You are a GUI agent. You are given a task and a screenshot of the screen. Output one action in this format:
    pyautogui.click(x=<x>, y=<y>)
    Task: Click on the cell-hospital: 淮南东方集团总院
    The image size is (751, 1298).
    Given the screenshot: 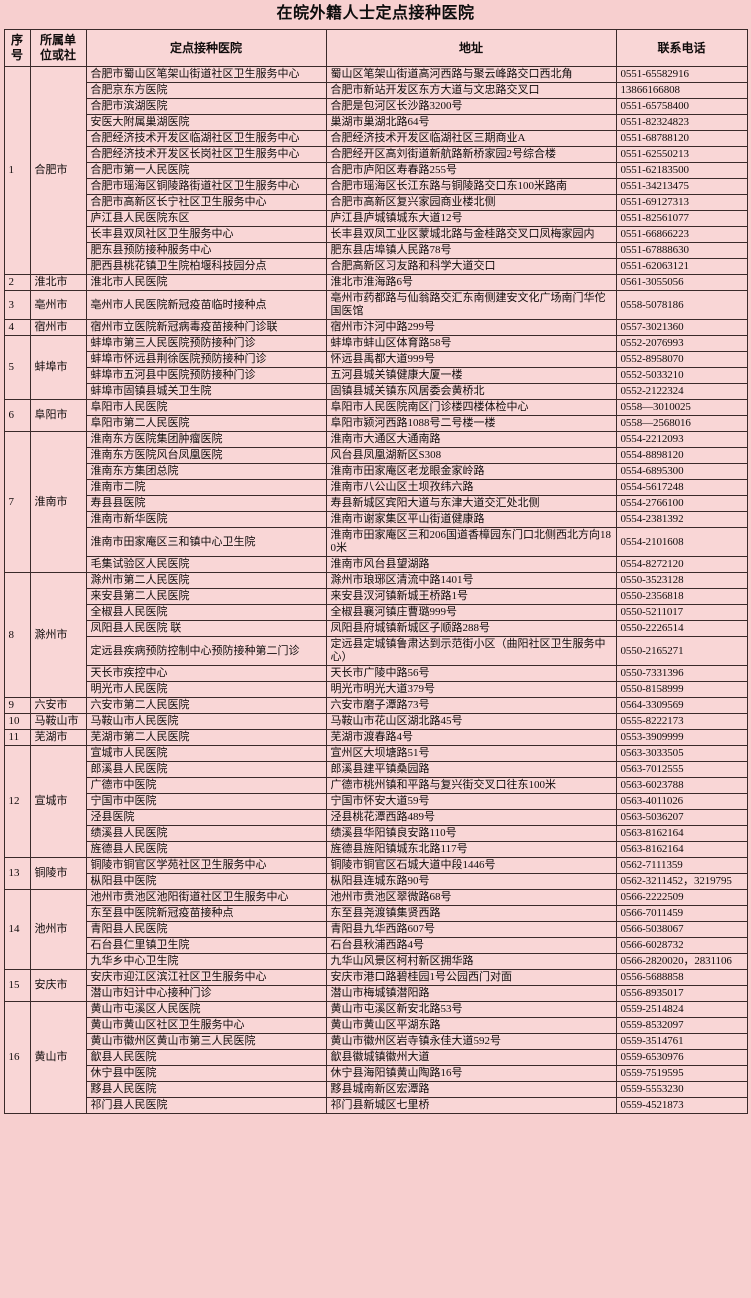 What is the action you would take?
    pyautogui.click(x=206, y=471)
    